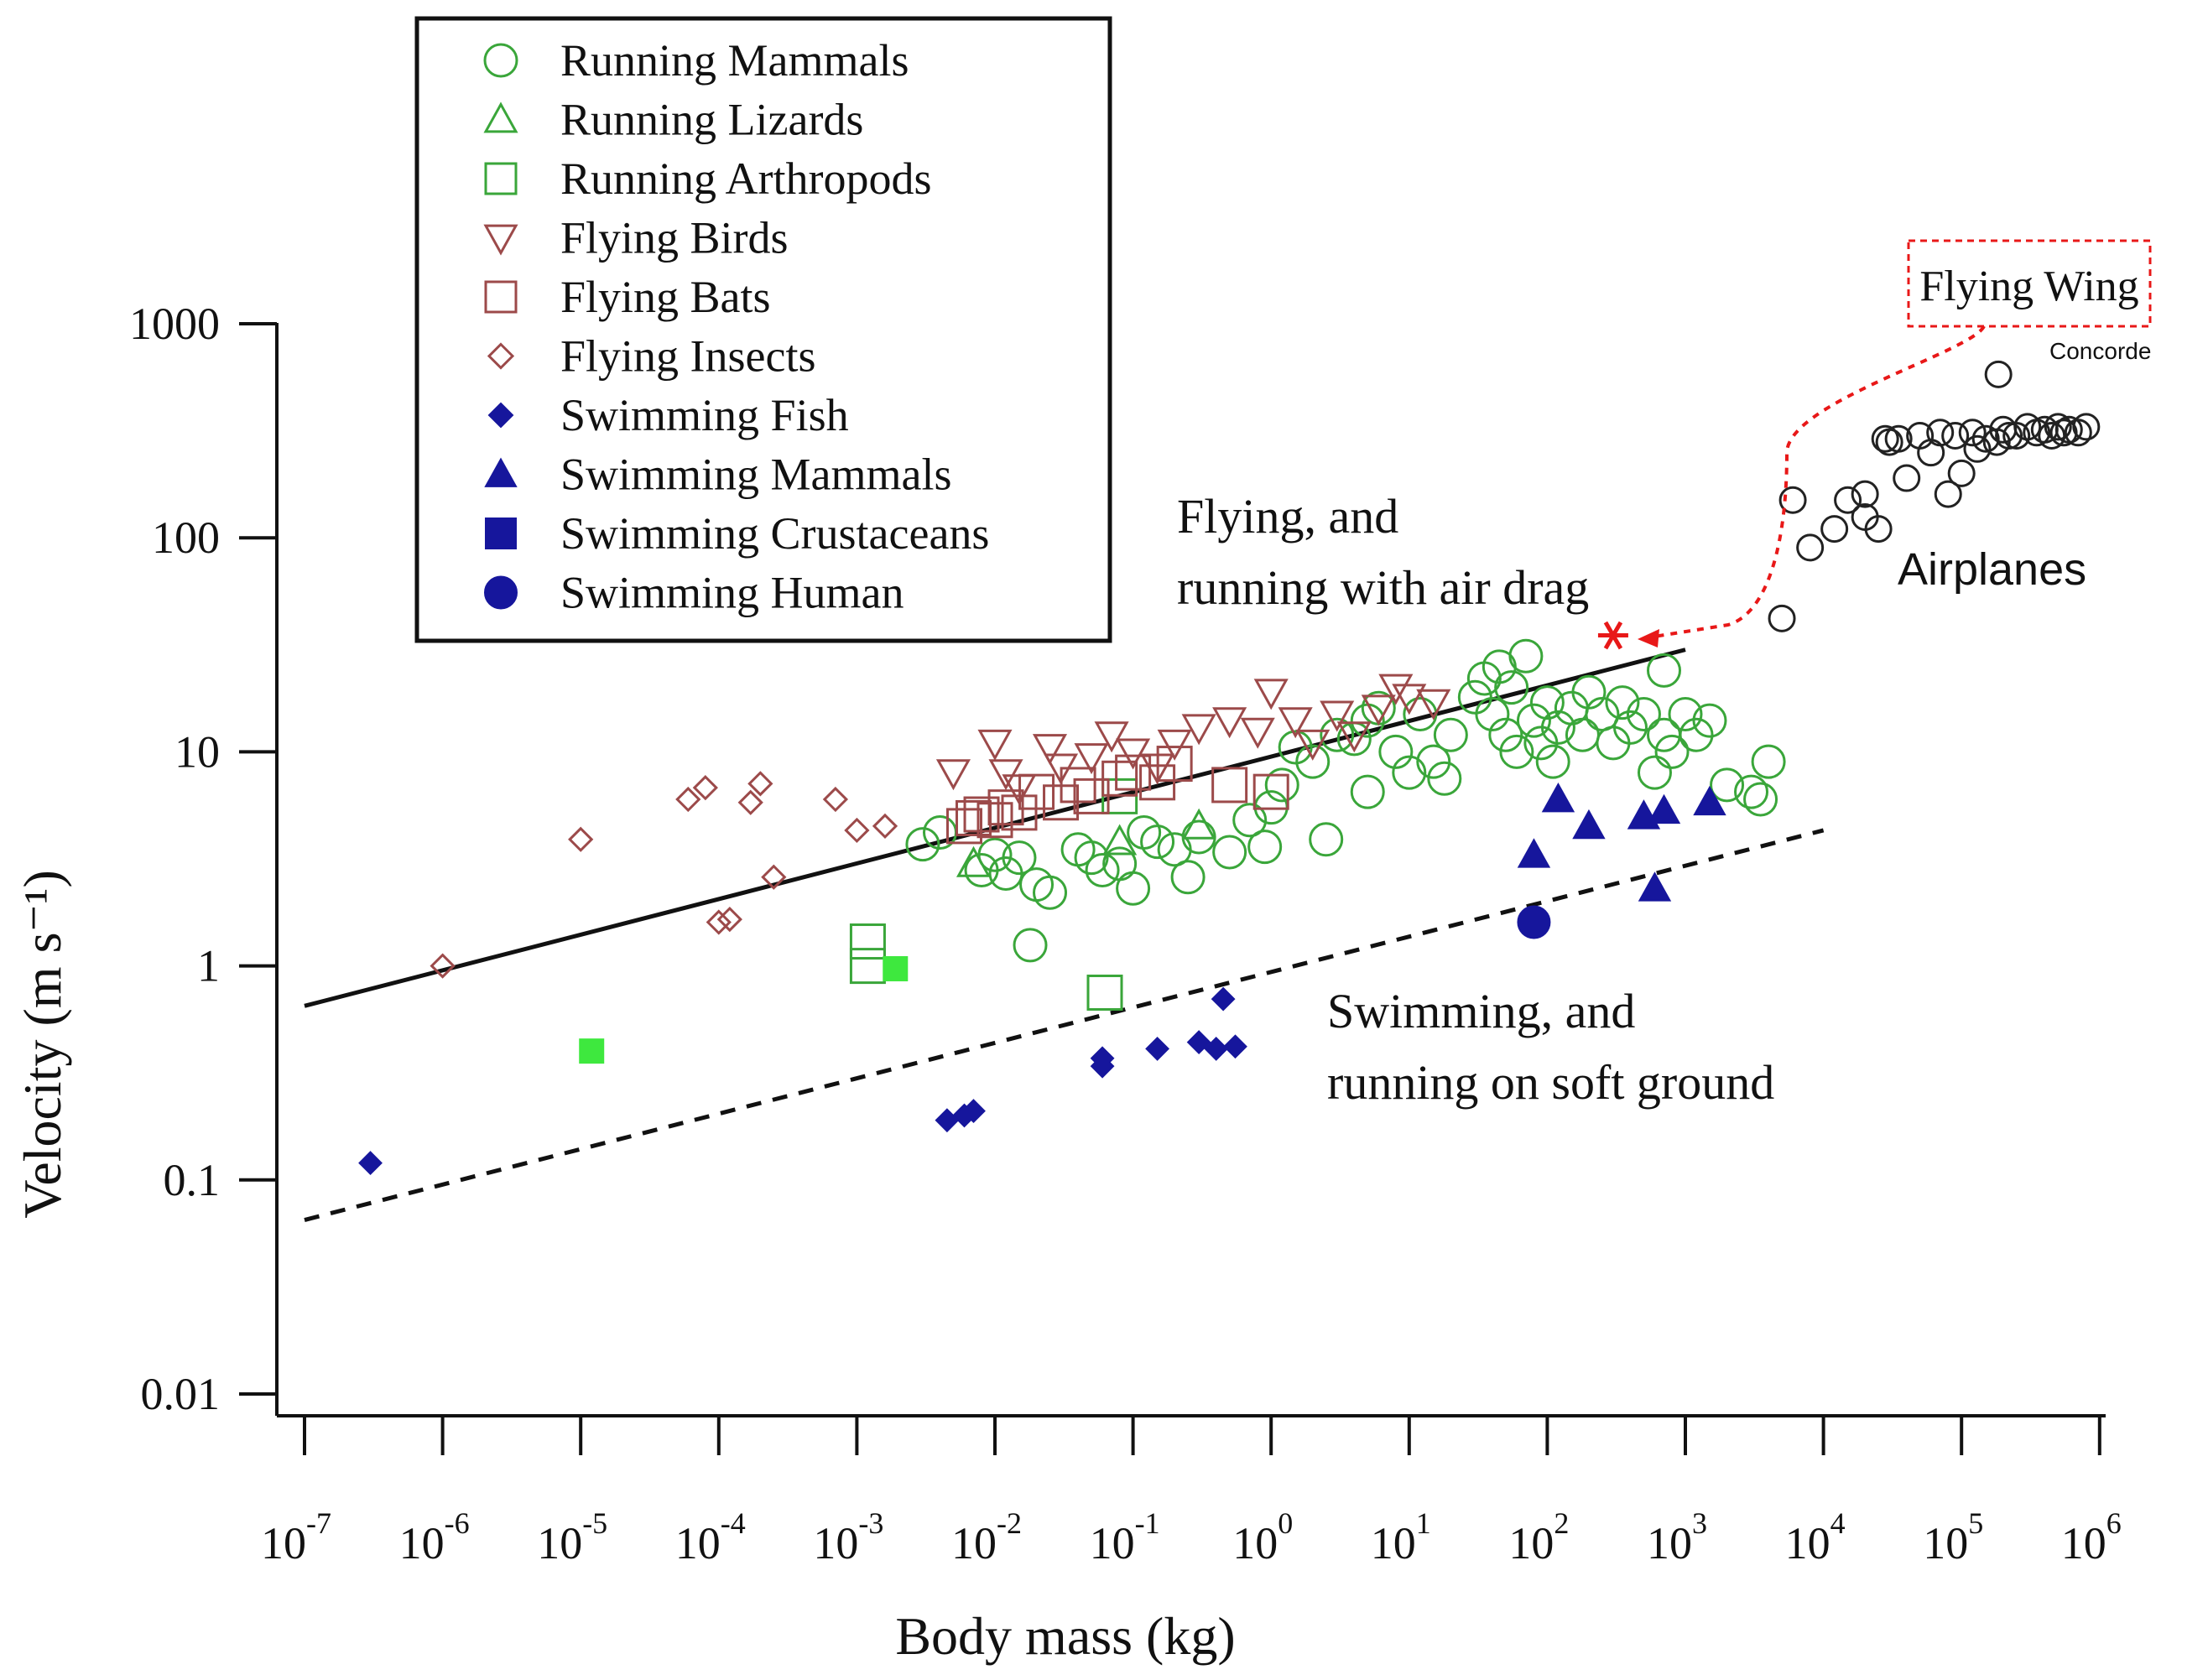 The width and height of the screenshot is (2208, 1680). I want to click on flying-line-label-1: Flying, and, so click(1287, 516).